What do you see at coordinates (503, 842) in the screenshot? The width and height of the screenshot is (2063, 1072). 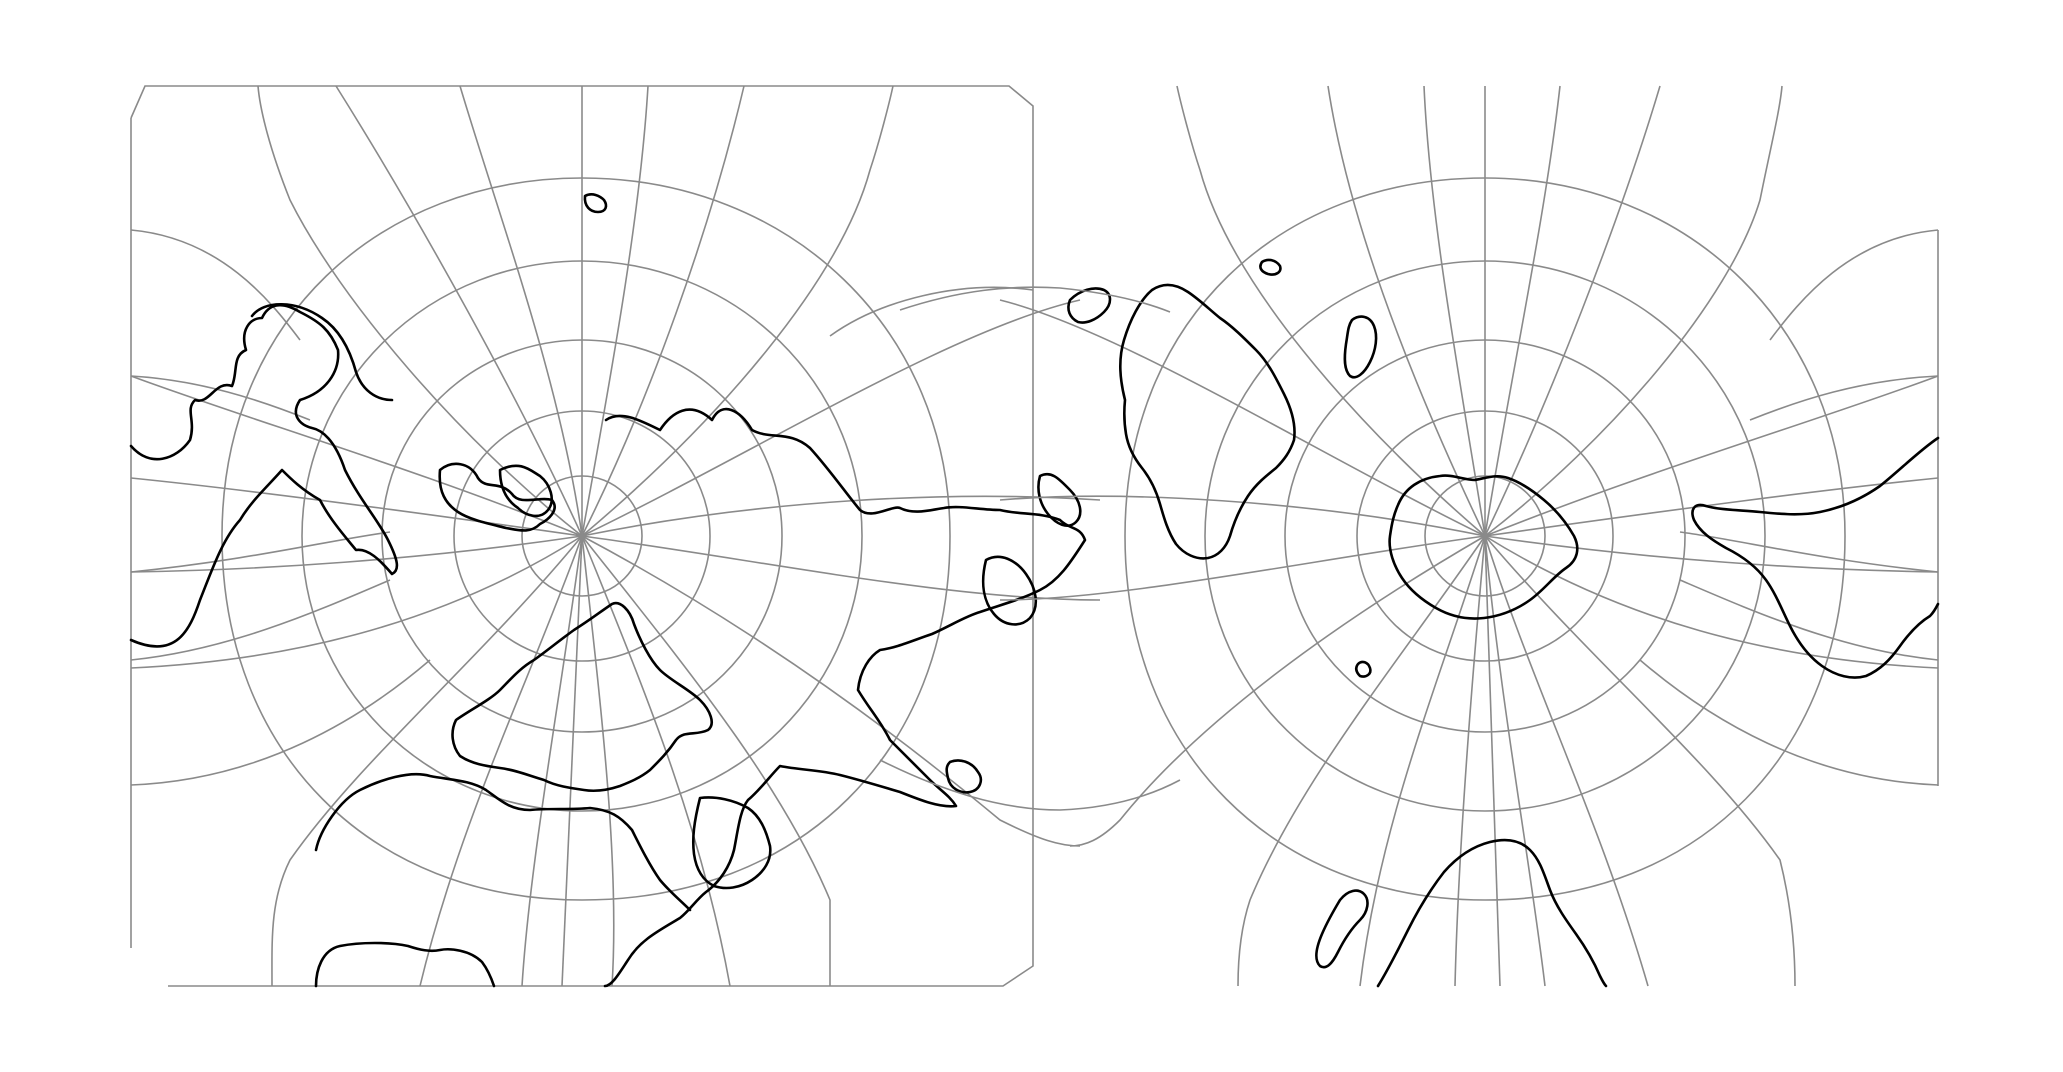 I see `coastline-west-africa` at bounding box center [503, 842].